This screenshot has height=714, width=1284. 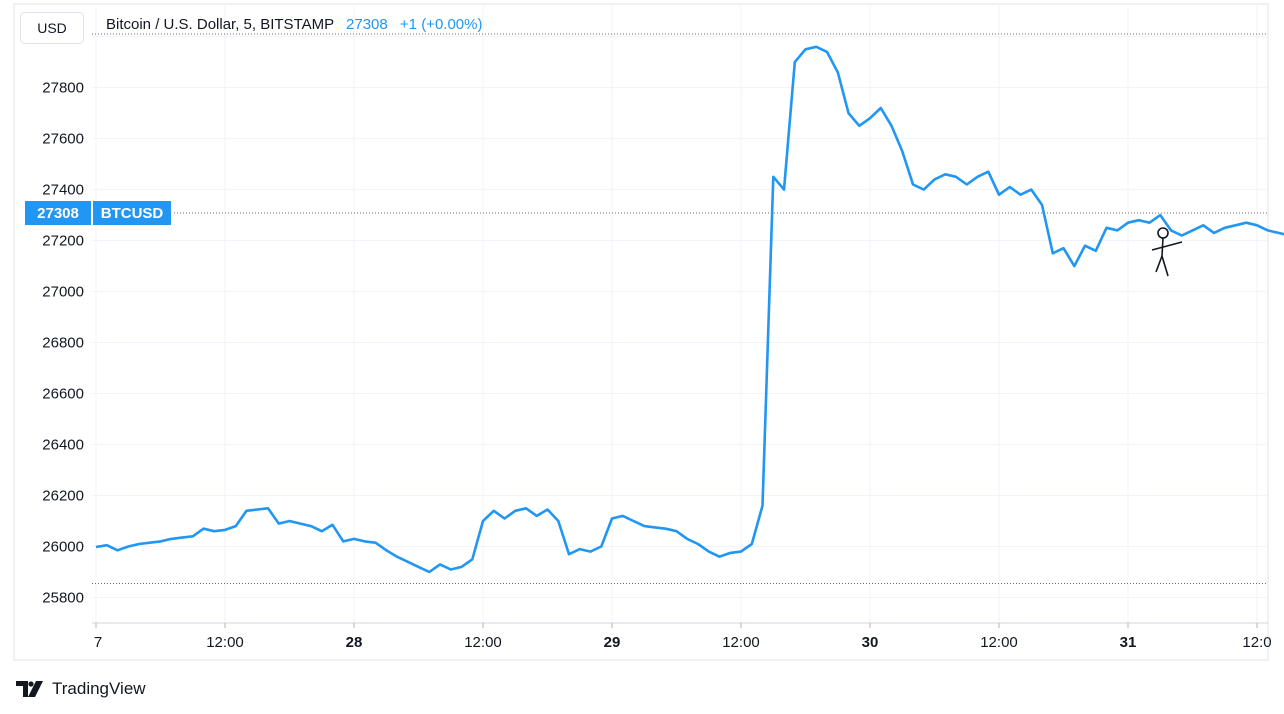 I want to click on tradingview-brand: TradingView, so click(x=81, y=689).